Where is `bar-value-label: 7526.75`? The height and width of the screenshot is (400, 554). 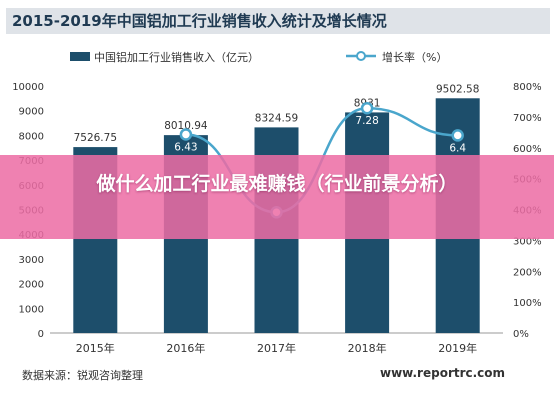
bar-value-label: 7526.75 is located at coordinates (95, 138).